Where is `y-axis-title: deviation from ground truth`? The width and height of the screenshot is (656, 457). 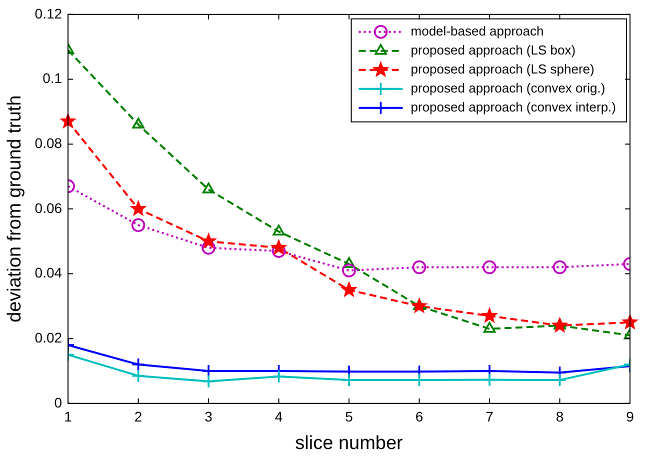 y-axis-title: deviation from ground truth is located at coordinates (15, 208).